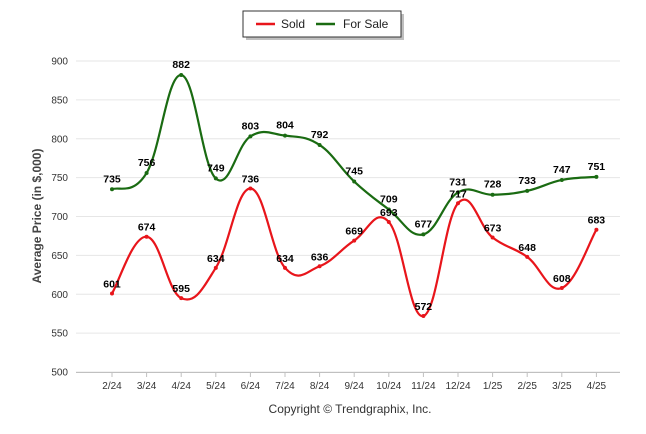 The height and width of the screenshot is (434, 646). I want to click on data-label-sold: 595, so click(181, 289).